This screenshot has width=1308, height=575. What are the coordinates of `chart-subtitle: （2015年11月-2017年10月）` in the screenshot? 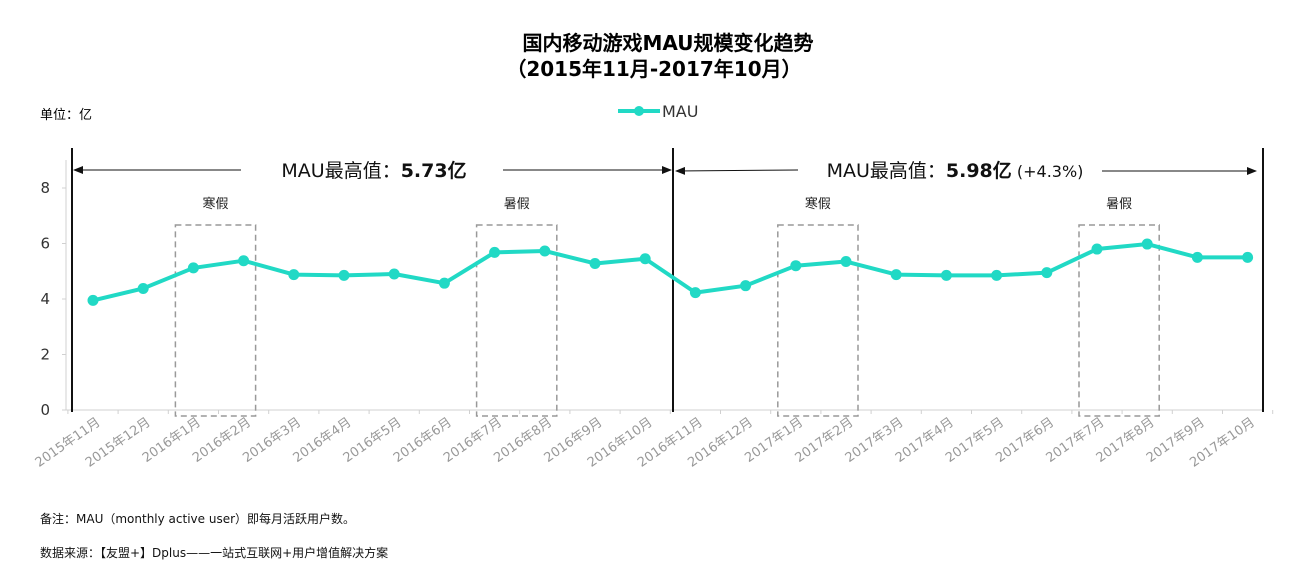 It's located at (653, 69).